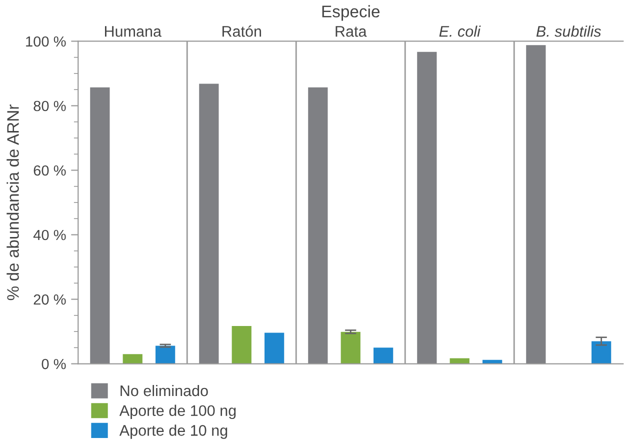 The height and width of the screenshot is (448, 625). What do you see at coordinates (133, 31) in the screenshot?
I see `x-tick-label: Humana` at bounding box center [133, 31].